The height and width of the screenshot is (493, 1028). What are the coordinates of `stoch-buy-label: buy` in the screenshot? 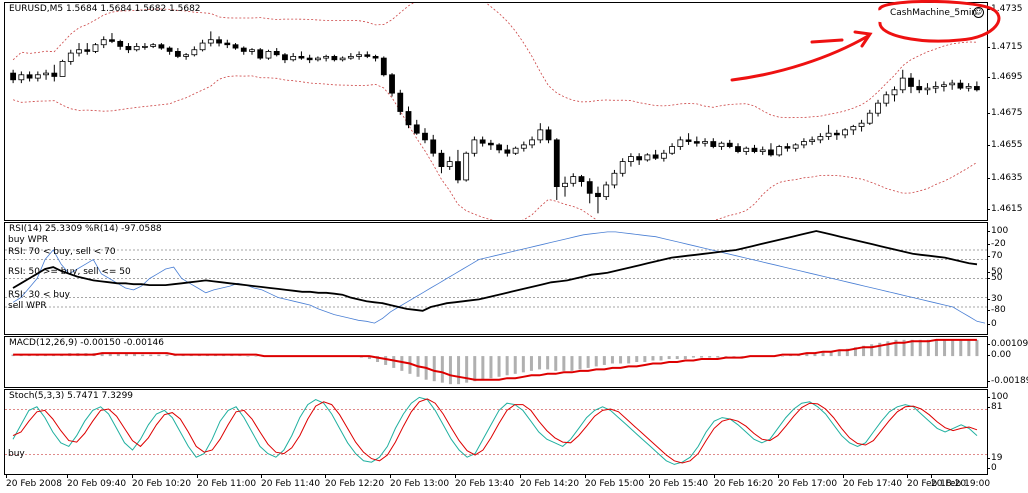 It's located at (16, 454).